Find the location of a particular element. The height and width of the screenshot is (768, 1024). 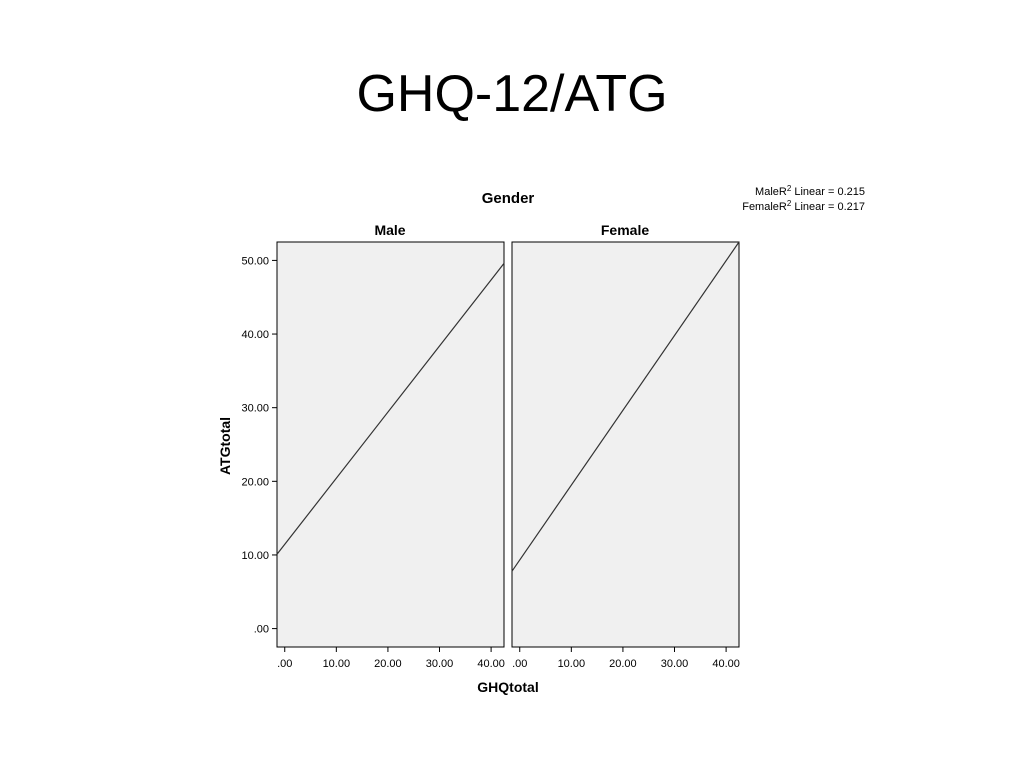

x-tick-label-female: 30.00 is located at coordinates (675, 664).